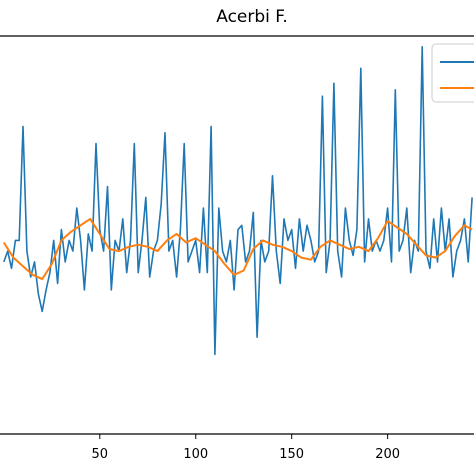 The height and width of the screenshot is (474, 474). What do you see at coordinates (291, 454) in the screenshot?
I see `x-tick-label: 150` at bounding box center [291, 454].